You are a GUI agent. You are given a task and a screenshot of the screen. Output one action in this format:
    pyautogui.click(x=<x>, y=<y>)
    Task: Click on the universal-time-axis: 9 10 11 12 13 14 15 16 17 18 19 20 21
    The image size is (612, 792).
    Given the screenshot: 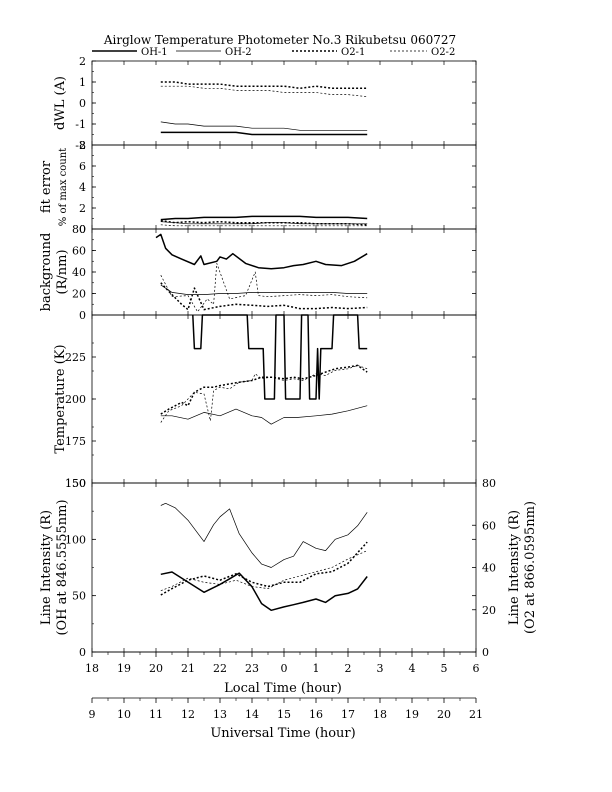 What is the action you would take?
    pyautogui.click(x=286, y=709)
    